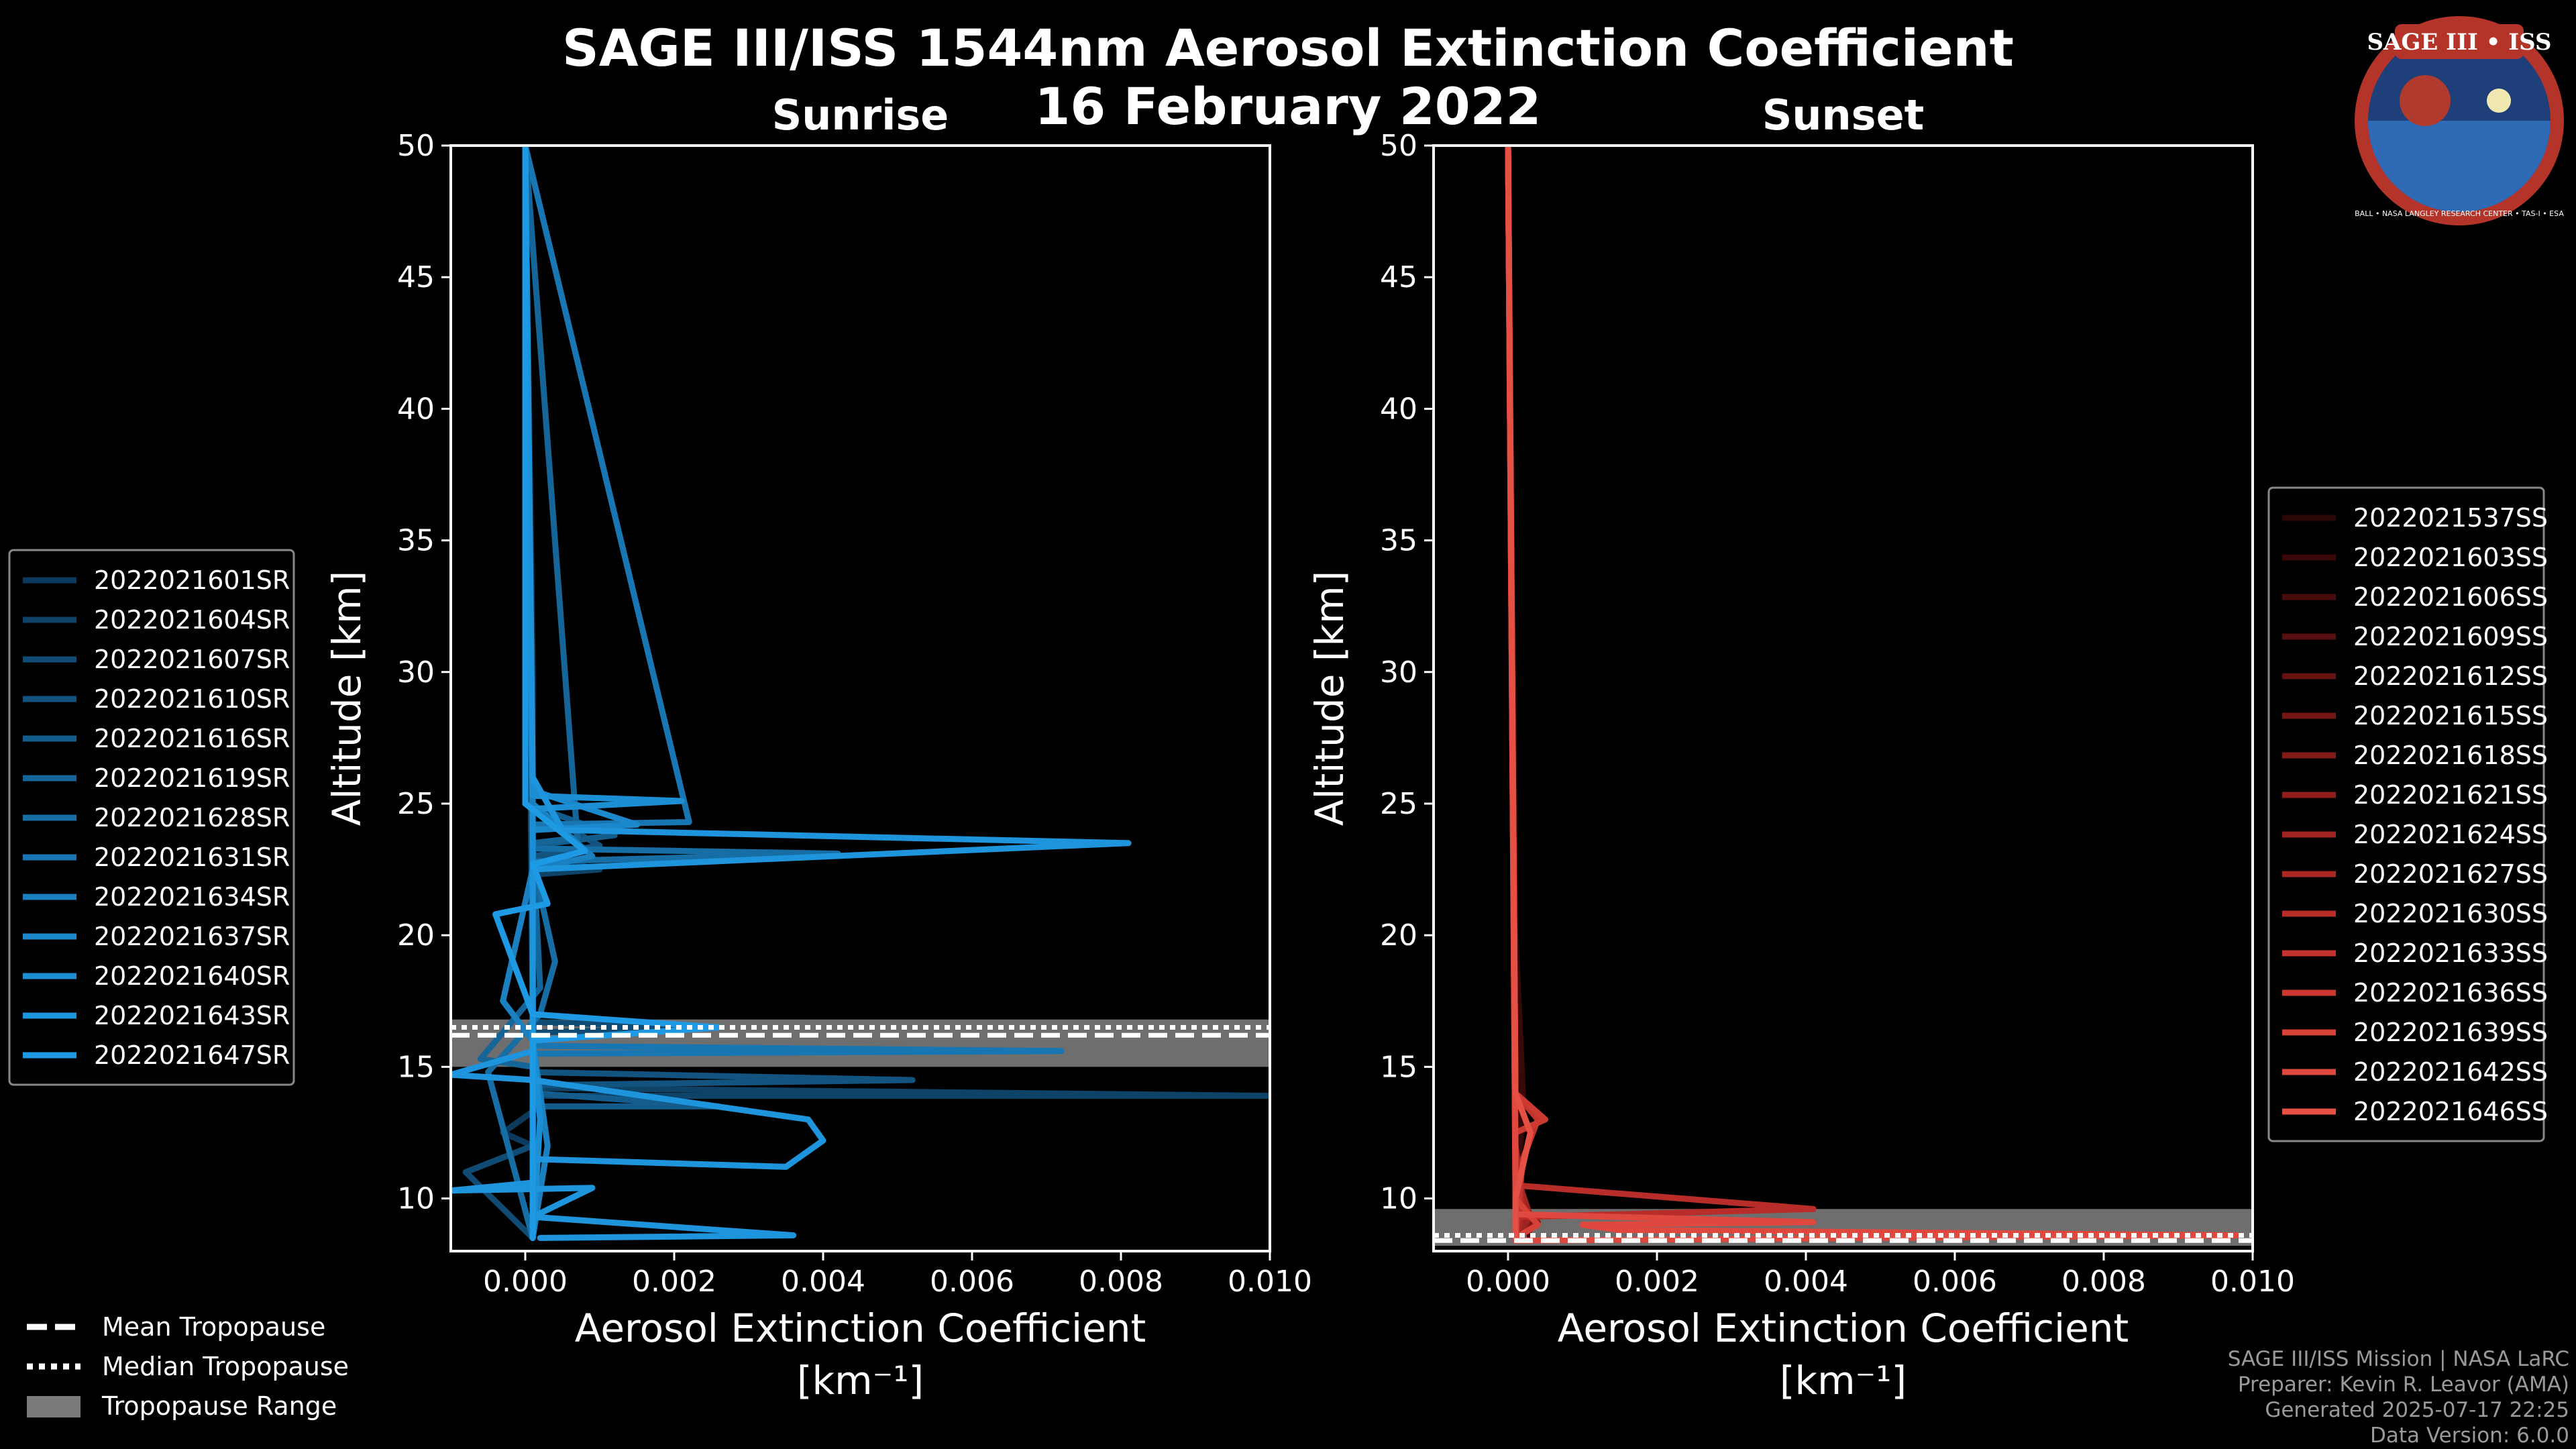  I want to click on sunset-legend-label: 2022021627SS, so click(2450, 874).